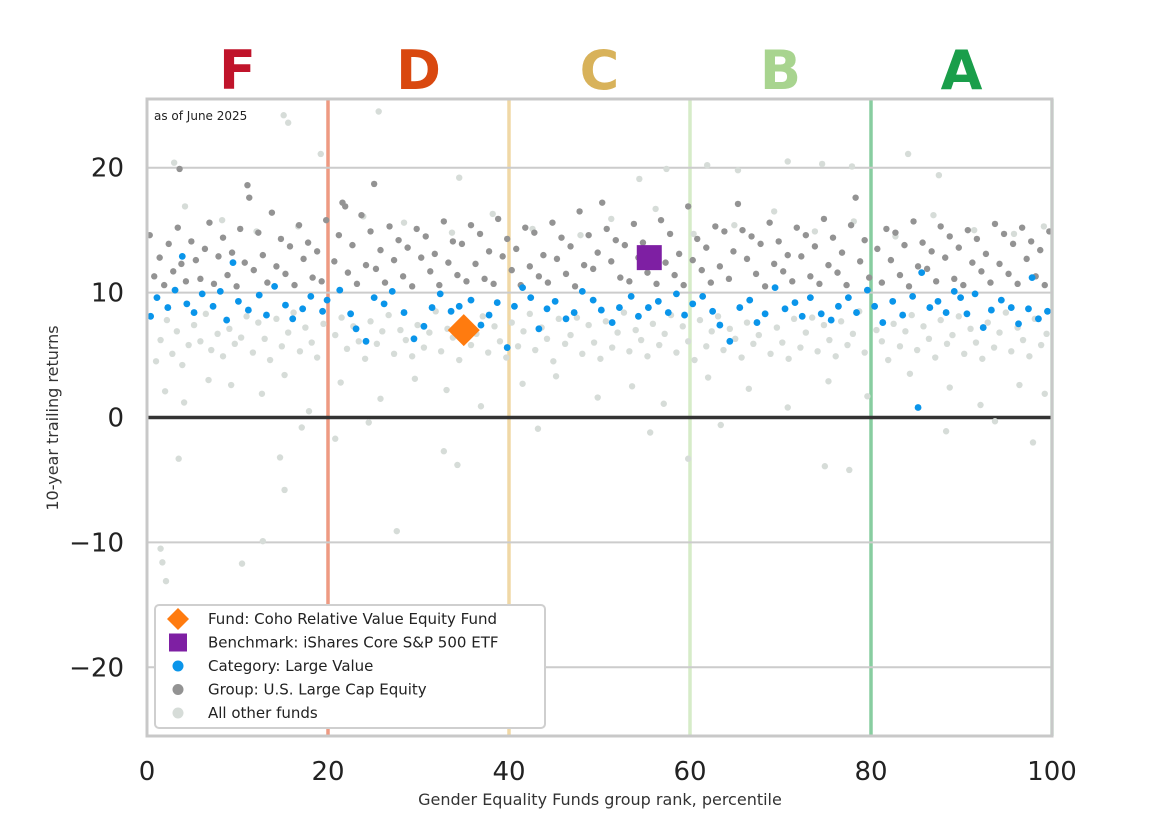  What do you see at coordinates (418, 70) in the screenshot?
I see `grade-label: D` at bounding box center [418, 70].